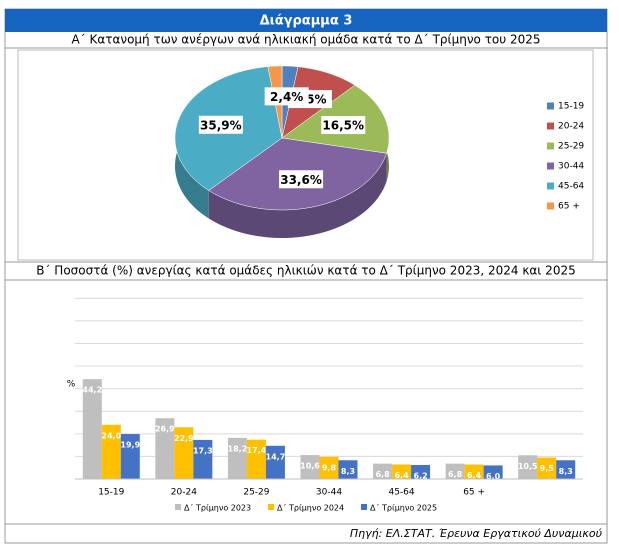 The width and height of the screenshot is (619, 552). I want to click on data-label: 9,5, so click(547, 468).